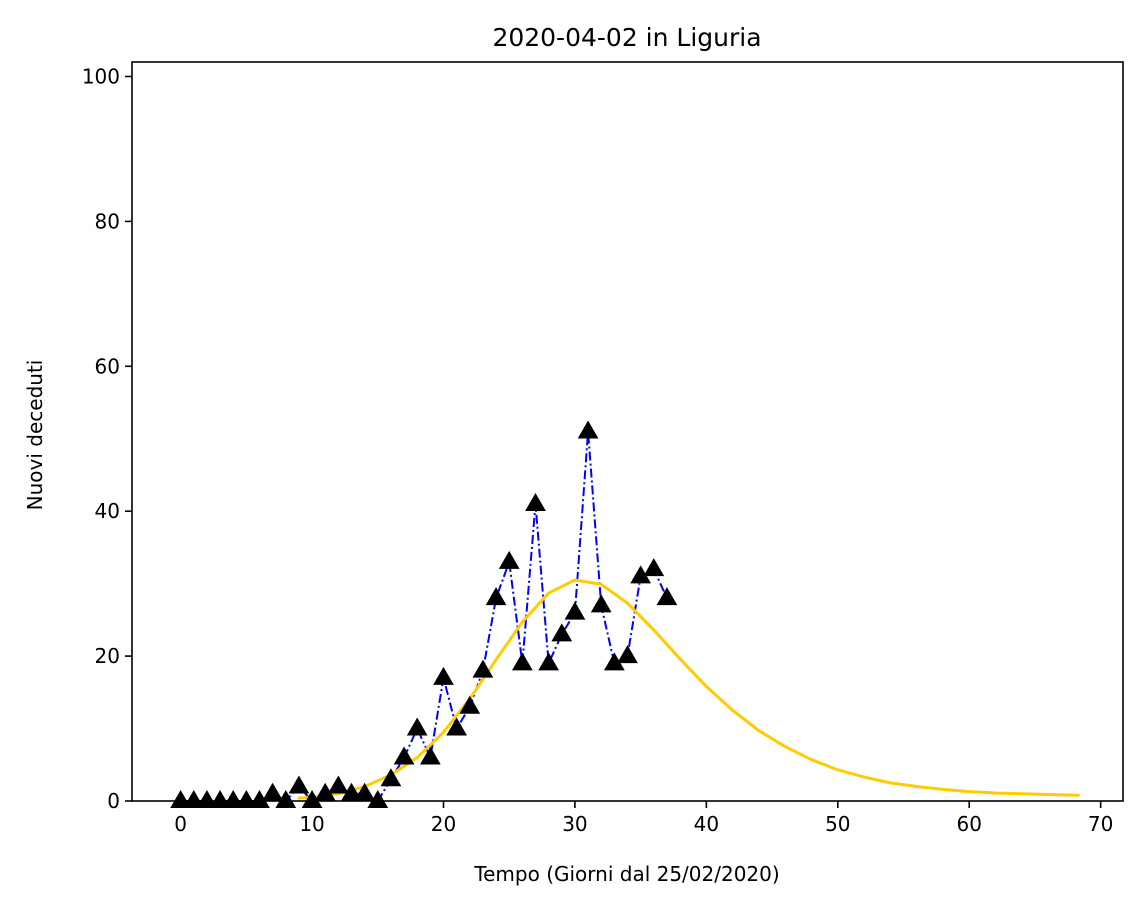 This screenshot has height=912, width=1143. I want to click on x-tick-label: 50, so click(837, 824).